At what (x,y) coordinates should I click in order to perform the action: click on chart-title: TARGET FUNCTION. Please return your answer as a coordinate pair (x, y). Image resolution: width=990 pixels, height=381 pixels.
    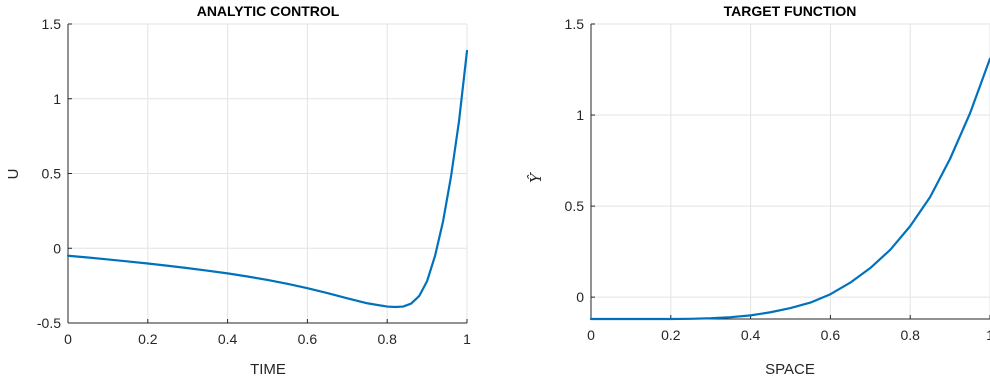
    Looking at the image, I should click on (790, 11).